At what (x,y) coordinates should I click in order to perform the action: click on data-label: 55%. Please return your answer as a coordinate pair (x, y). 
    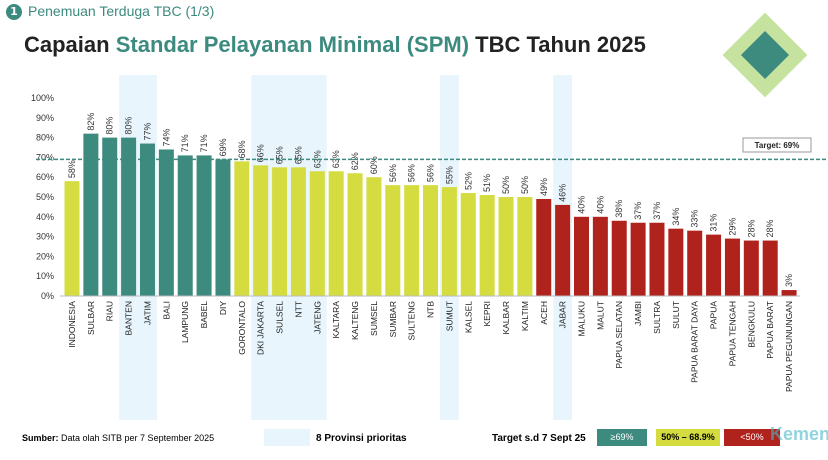
    Looking at the image, I should click on (449, 175).